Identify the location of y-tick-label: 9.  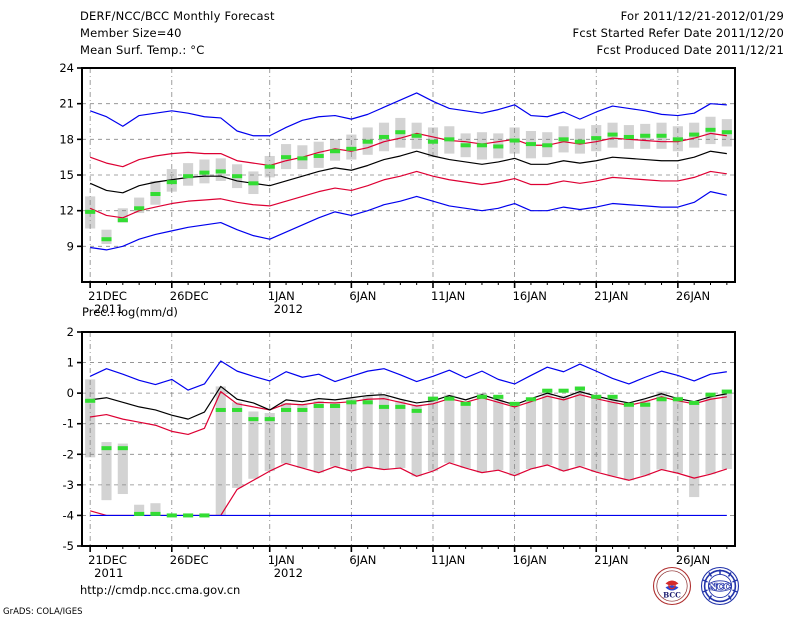
(70, 246).